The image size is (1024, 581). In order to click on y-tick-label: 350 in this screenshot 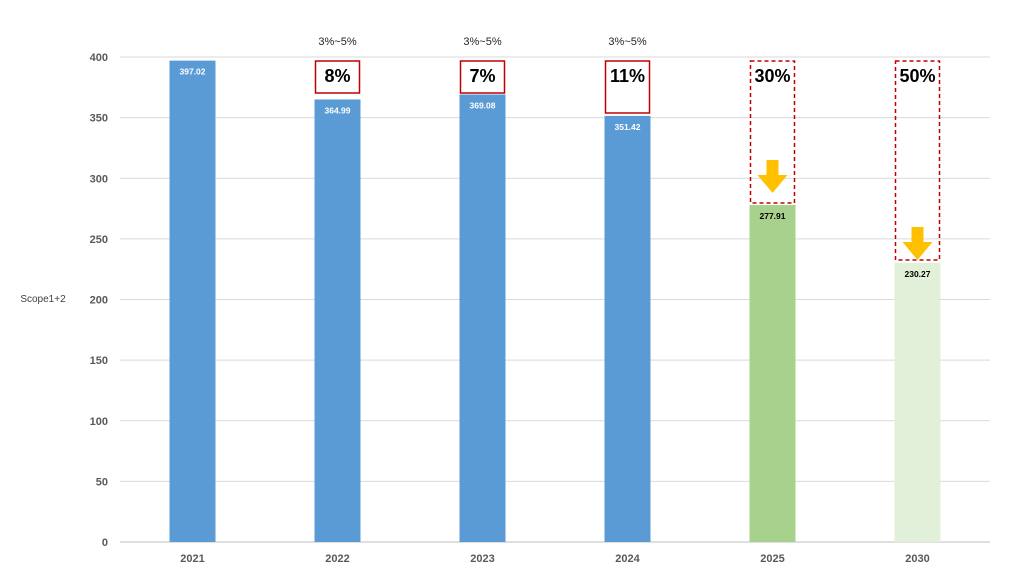, I will do `click(99, 119)`.